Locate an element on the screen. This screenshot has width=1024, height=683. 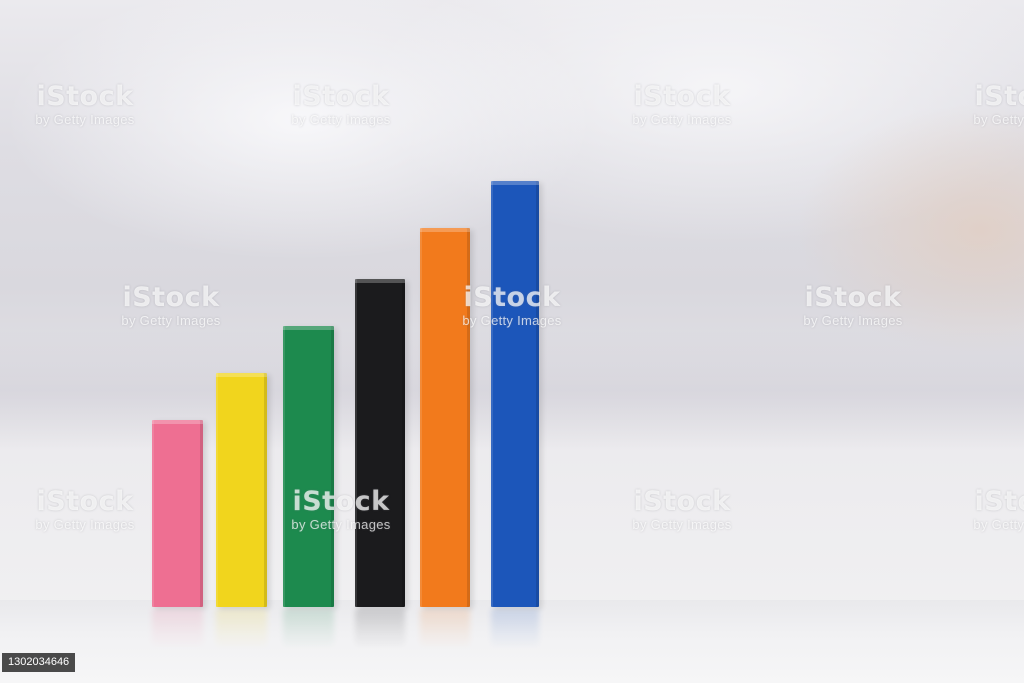
pink-block is located at coordinates (177, 513).